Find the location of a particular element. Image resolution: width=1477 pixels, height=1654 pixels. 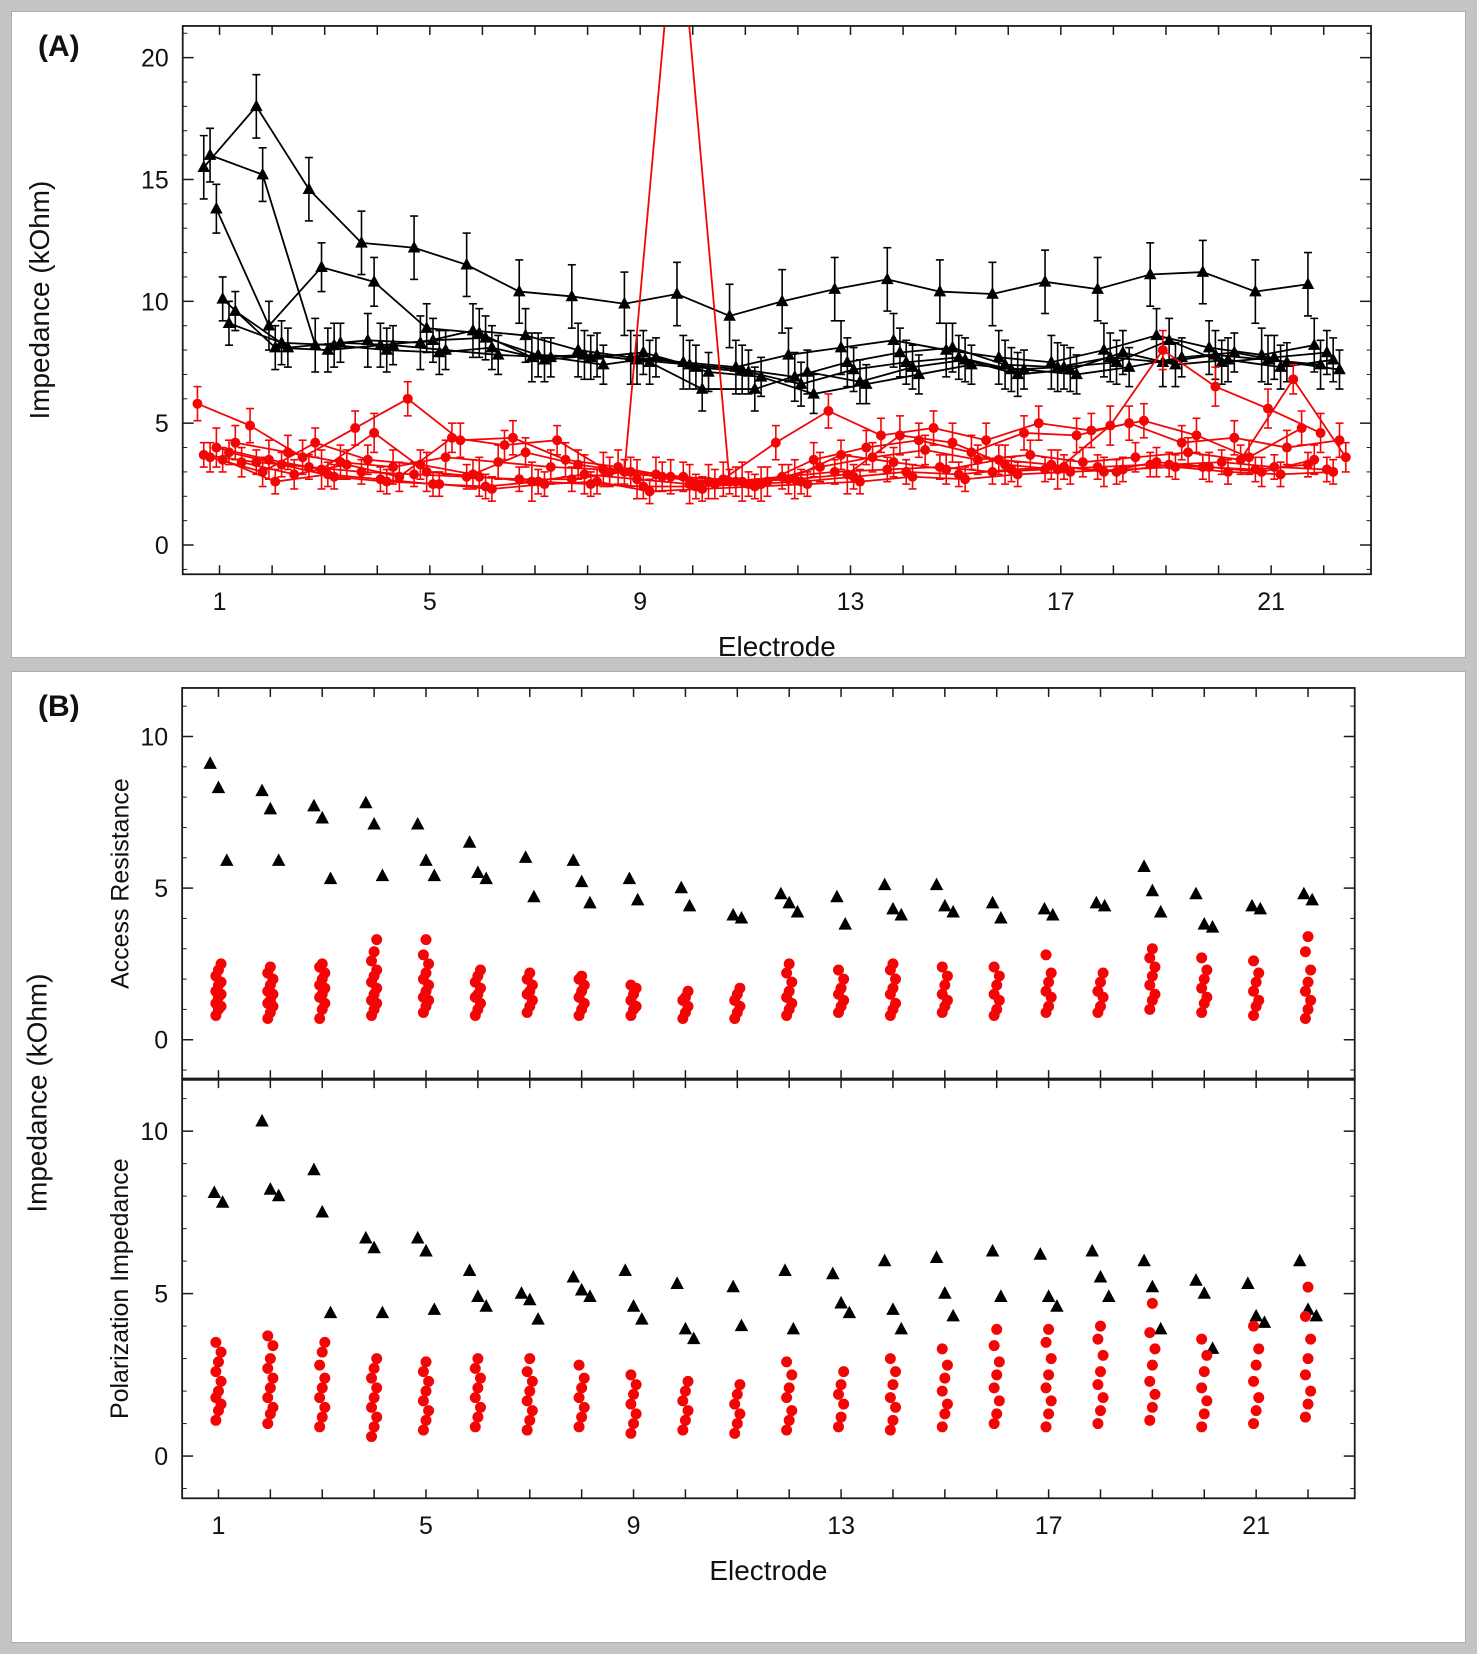

svg-text: 20 is located at coordinates (155, 59).